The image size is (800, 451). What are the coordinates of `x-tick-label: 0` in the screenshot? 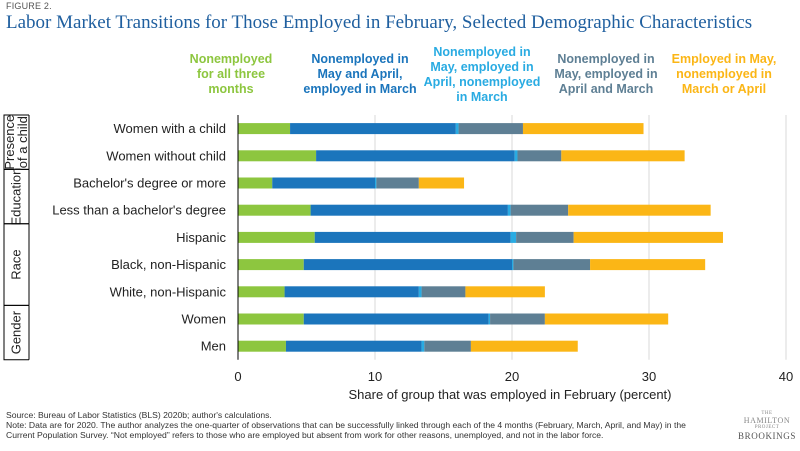 It's located at (237, 376).